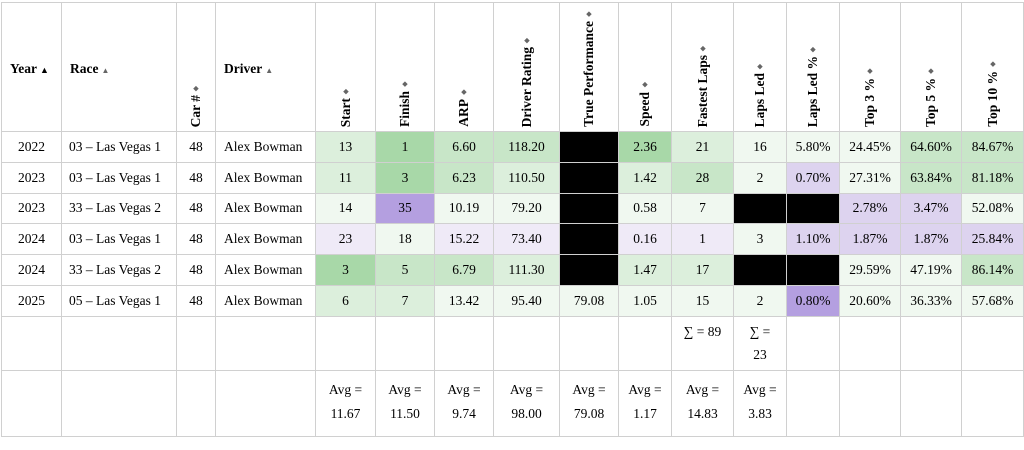  I want to click on totals-row: ∑ = 89 ∑ = 23, so click(512, 343).